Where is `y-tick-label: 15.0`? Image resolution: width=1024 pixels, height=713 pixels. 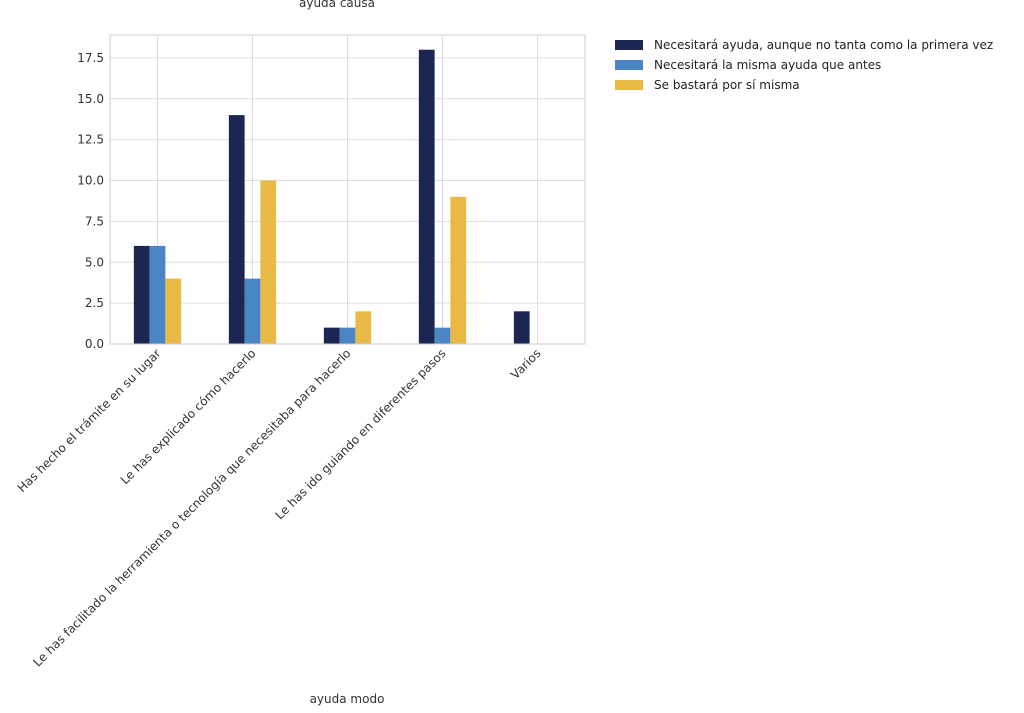 y-tick-label: 15.0 is located at coordinates (90, 99).